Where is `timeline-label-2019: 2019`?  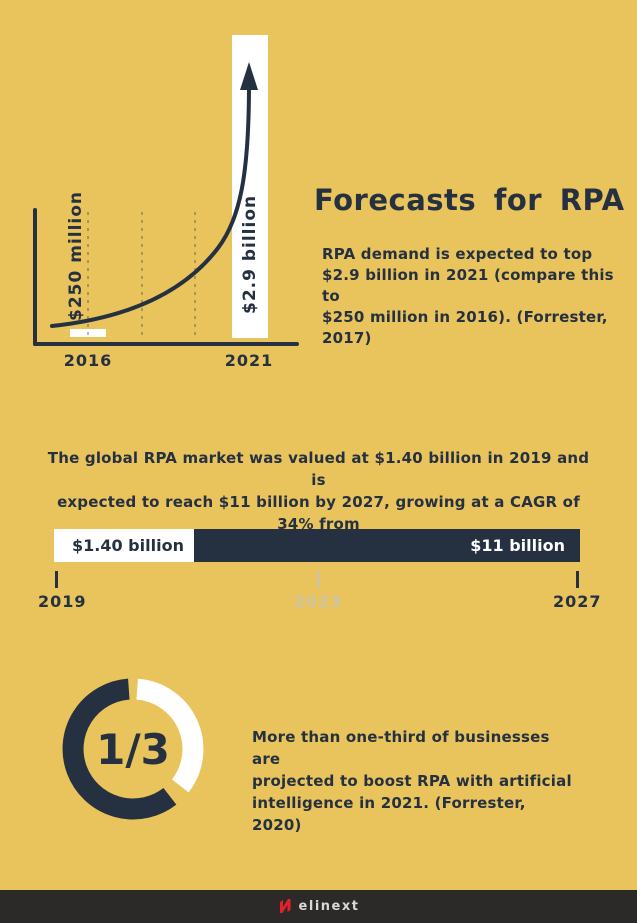
timeline-label-2019: 2019 is located at coordinates (62, 601).